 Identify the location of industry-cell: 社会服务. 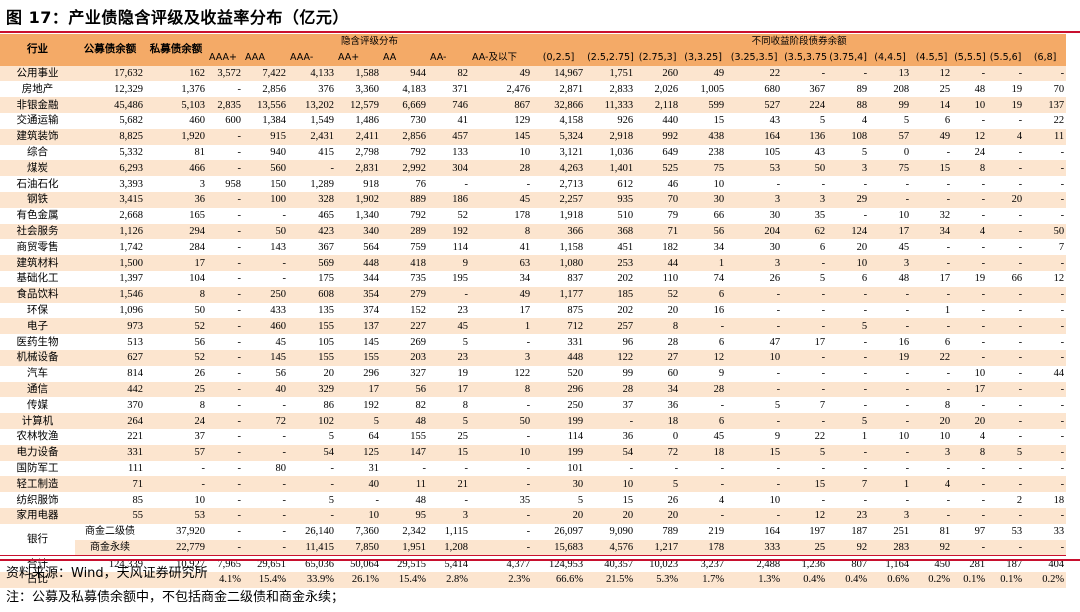
(37, 231).